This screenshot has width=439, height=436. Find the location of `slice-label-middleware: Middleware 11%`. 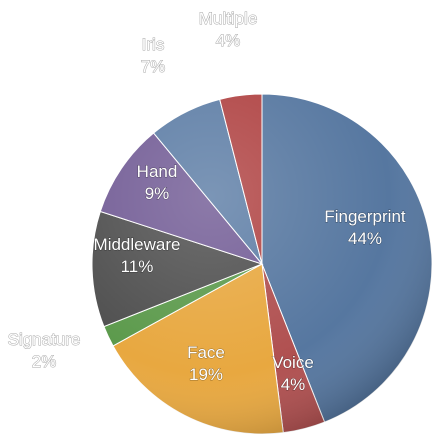

slice-label-middleware: Middleware 11% is located at coordinates (137, 255).